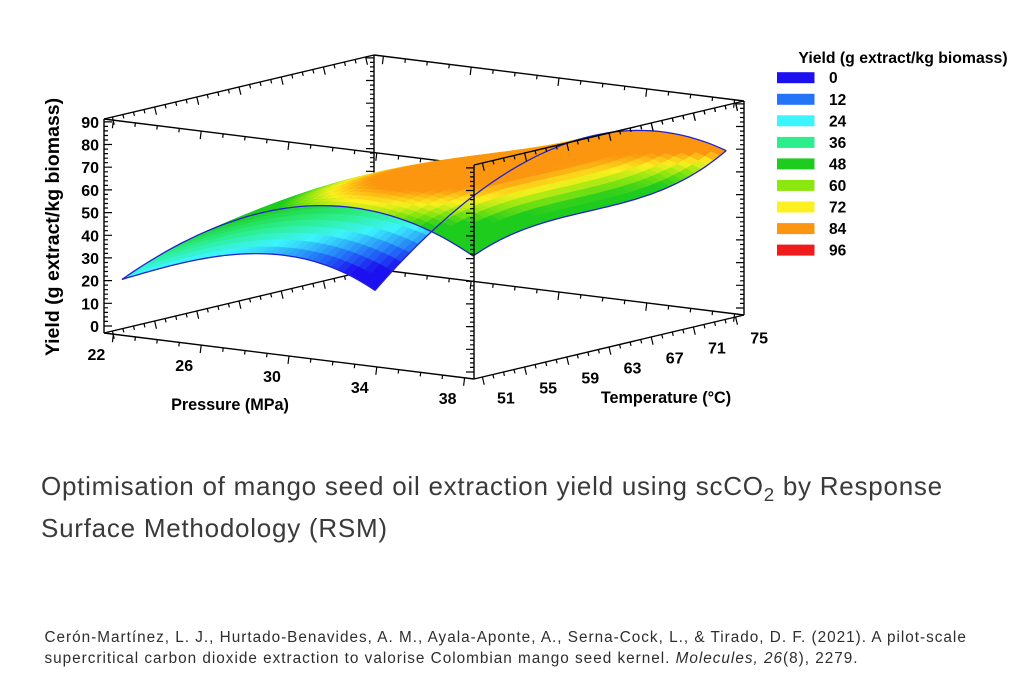  Describe the element at coordinates (633, 369) in the screenshot. I see `svg-text: 63` at that location.